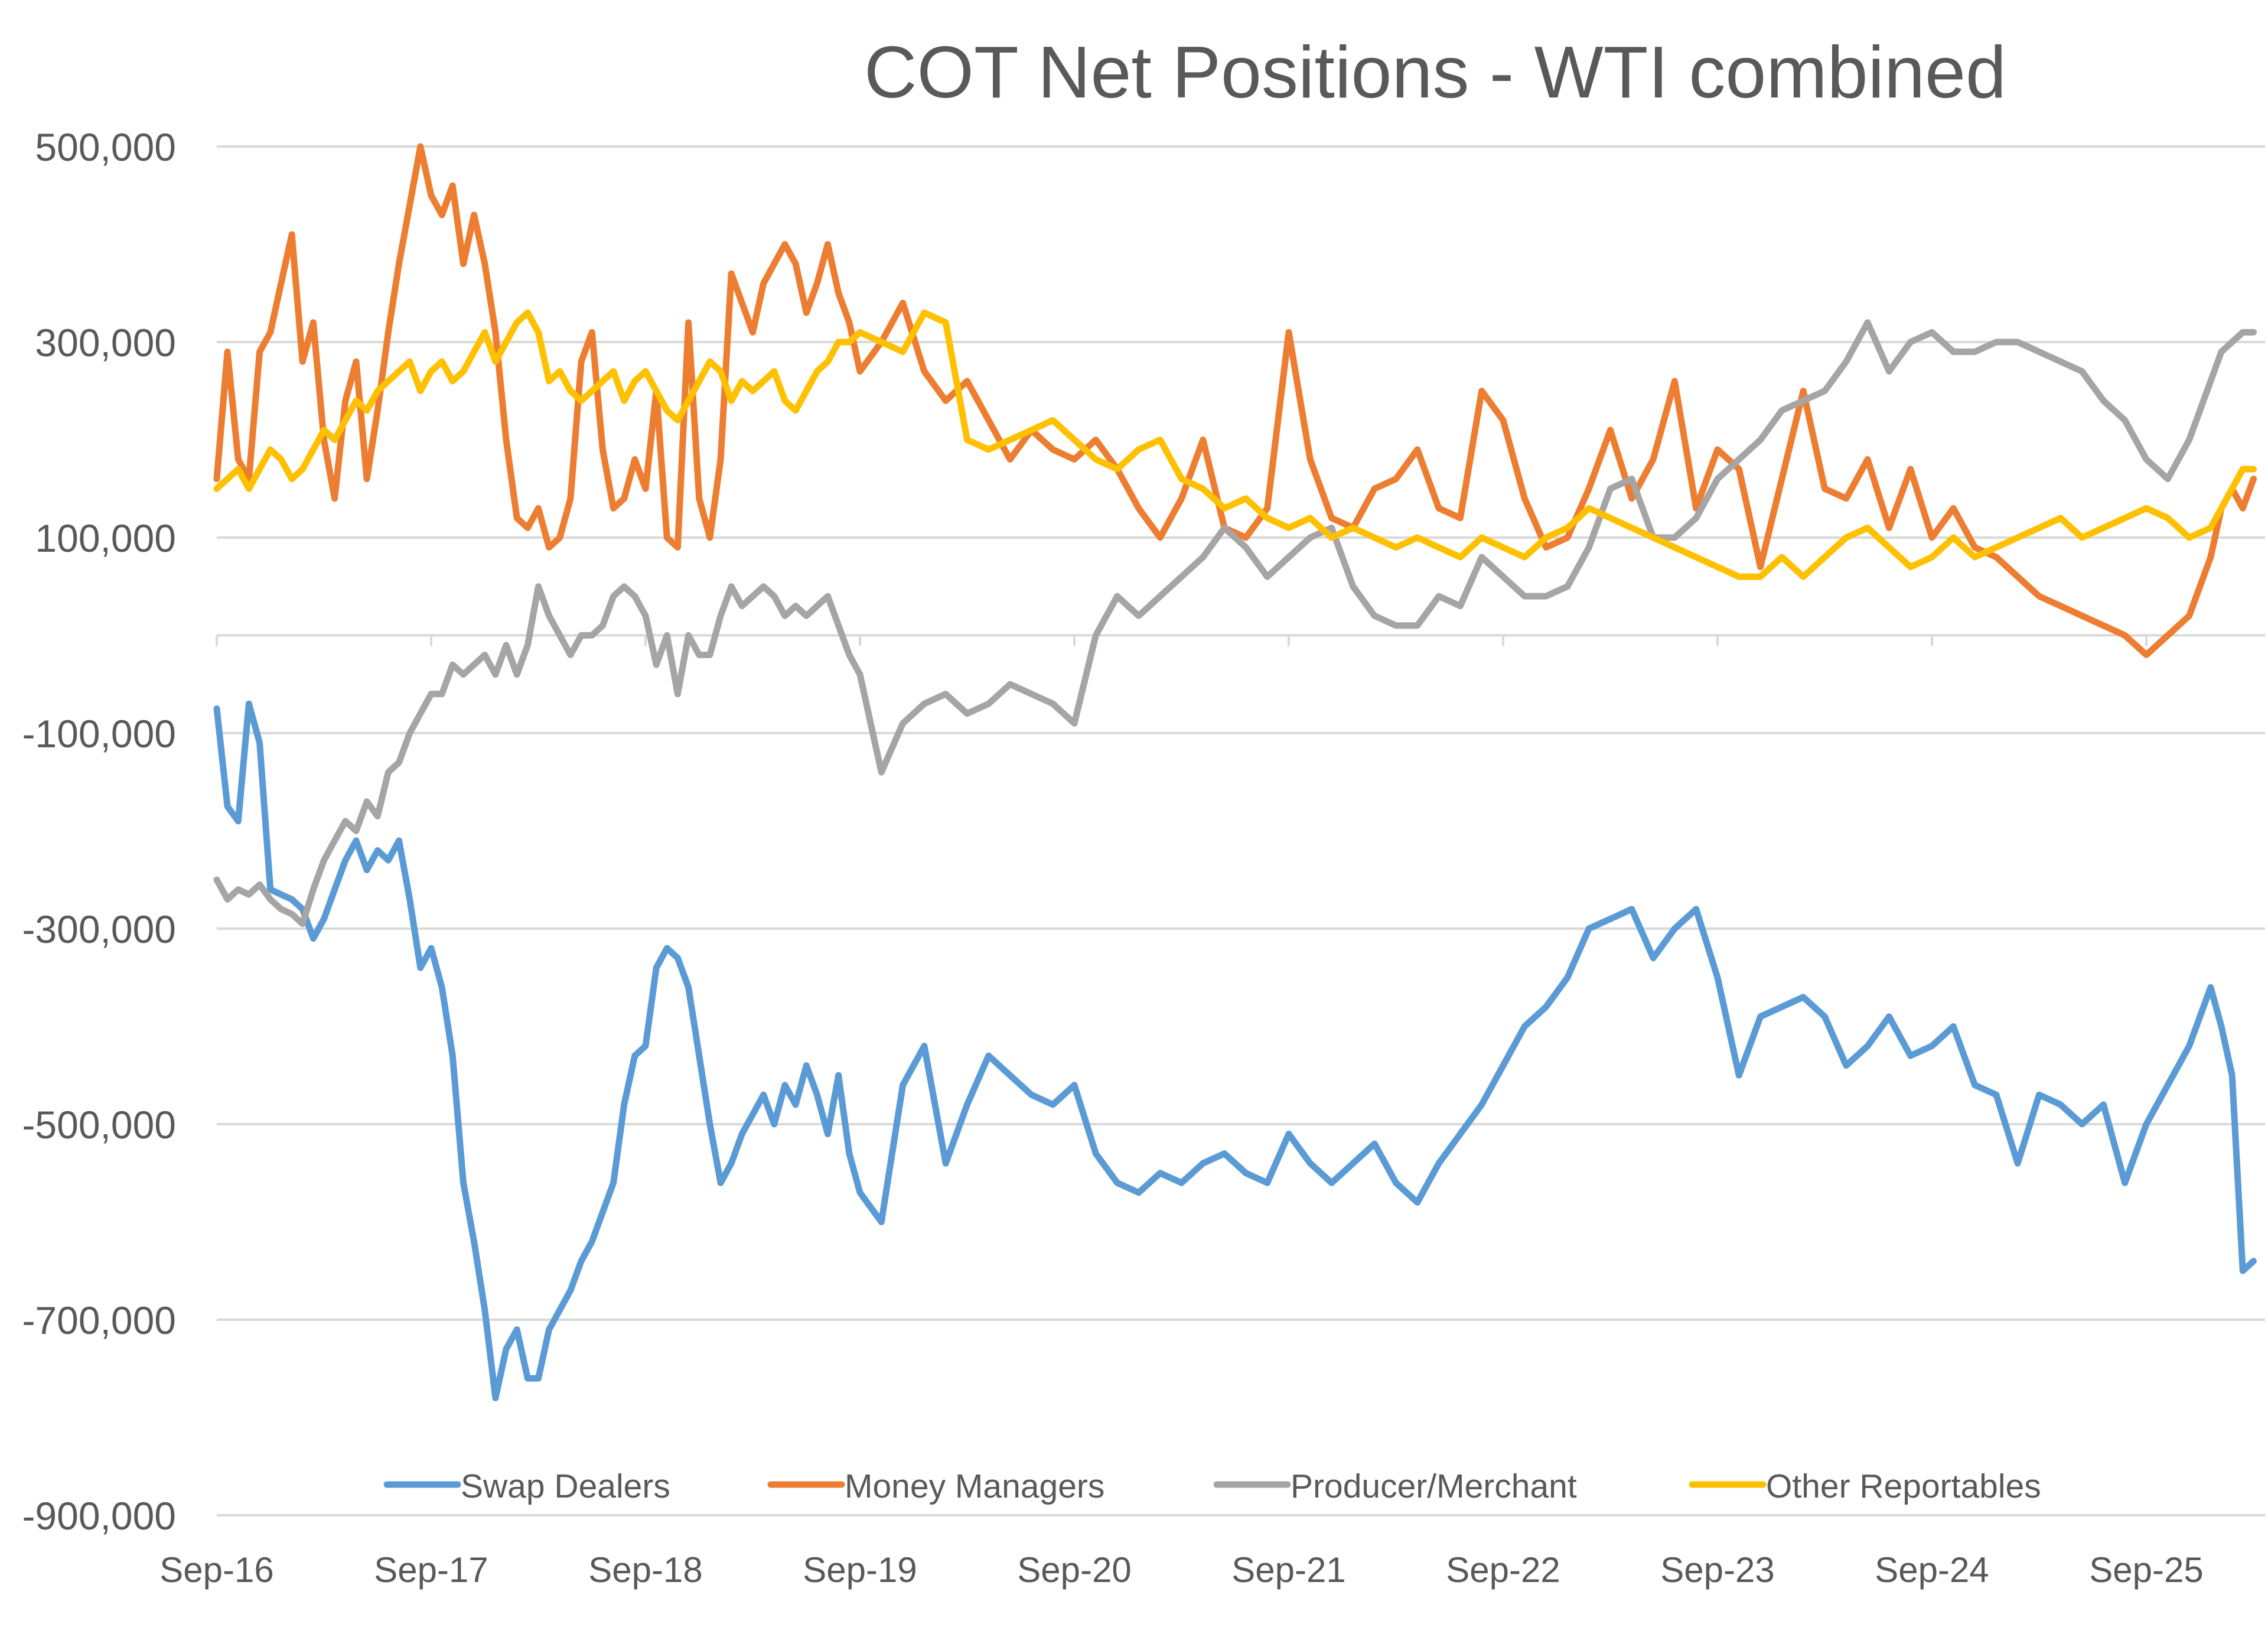 This screenshot has height=1647, width=2268. I want to click on x-tick-label: Sep-18, so click(645, 1570).